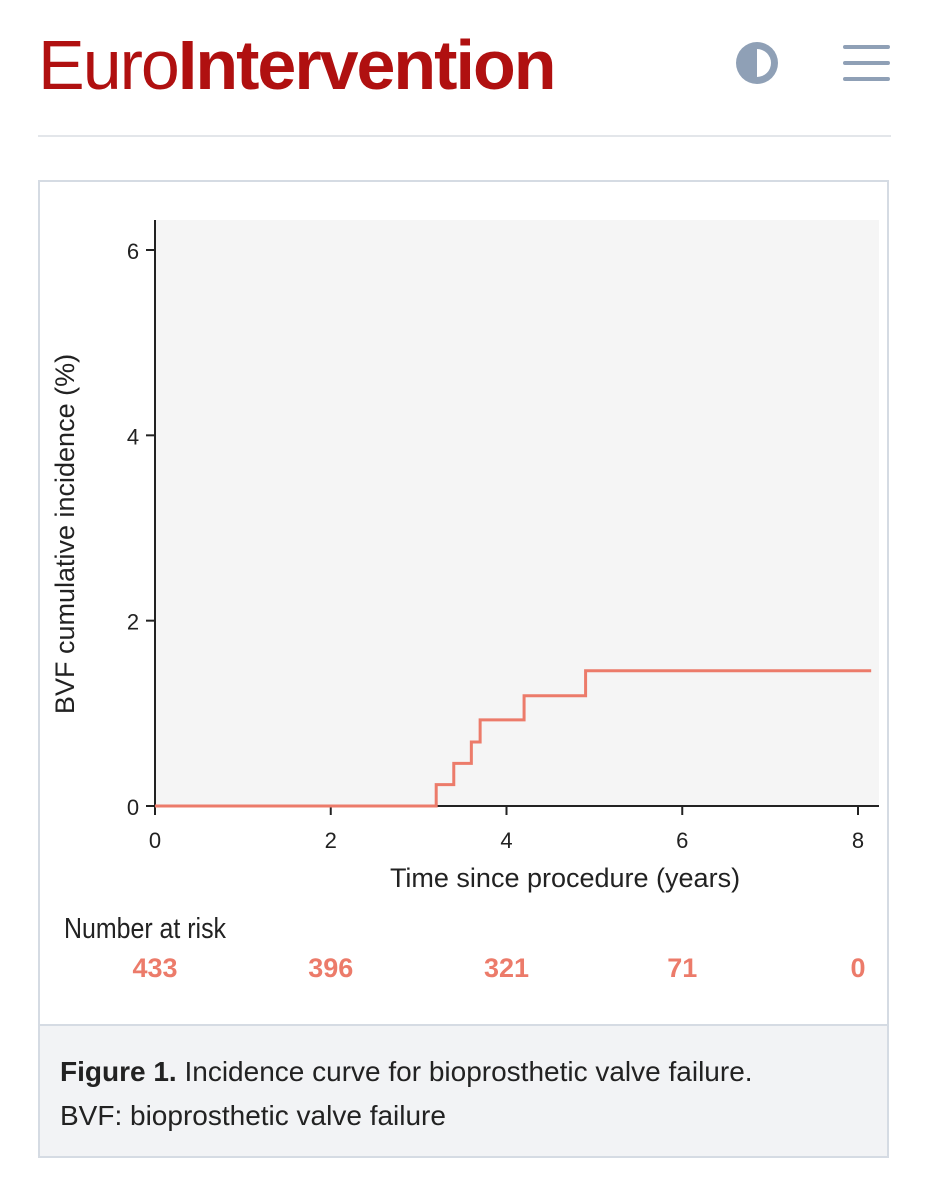 This screenshot has height=1200, width=929. Describe the element at coordinates (133, 436) in the screenshot. I see `y-tick-label: 4` at that location.